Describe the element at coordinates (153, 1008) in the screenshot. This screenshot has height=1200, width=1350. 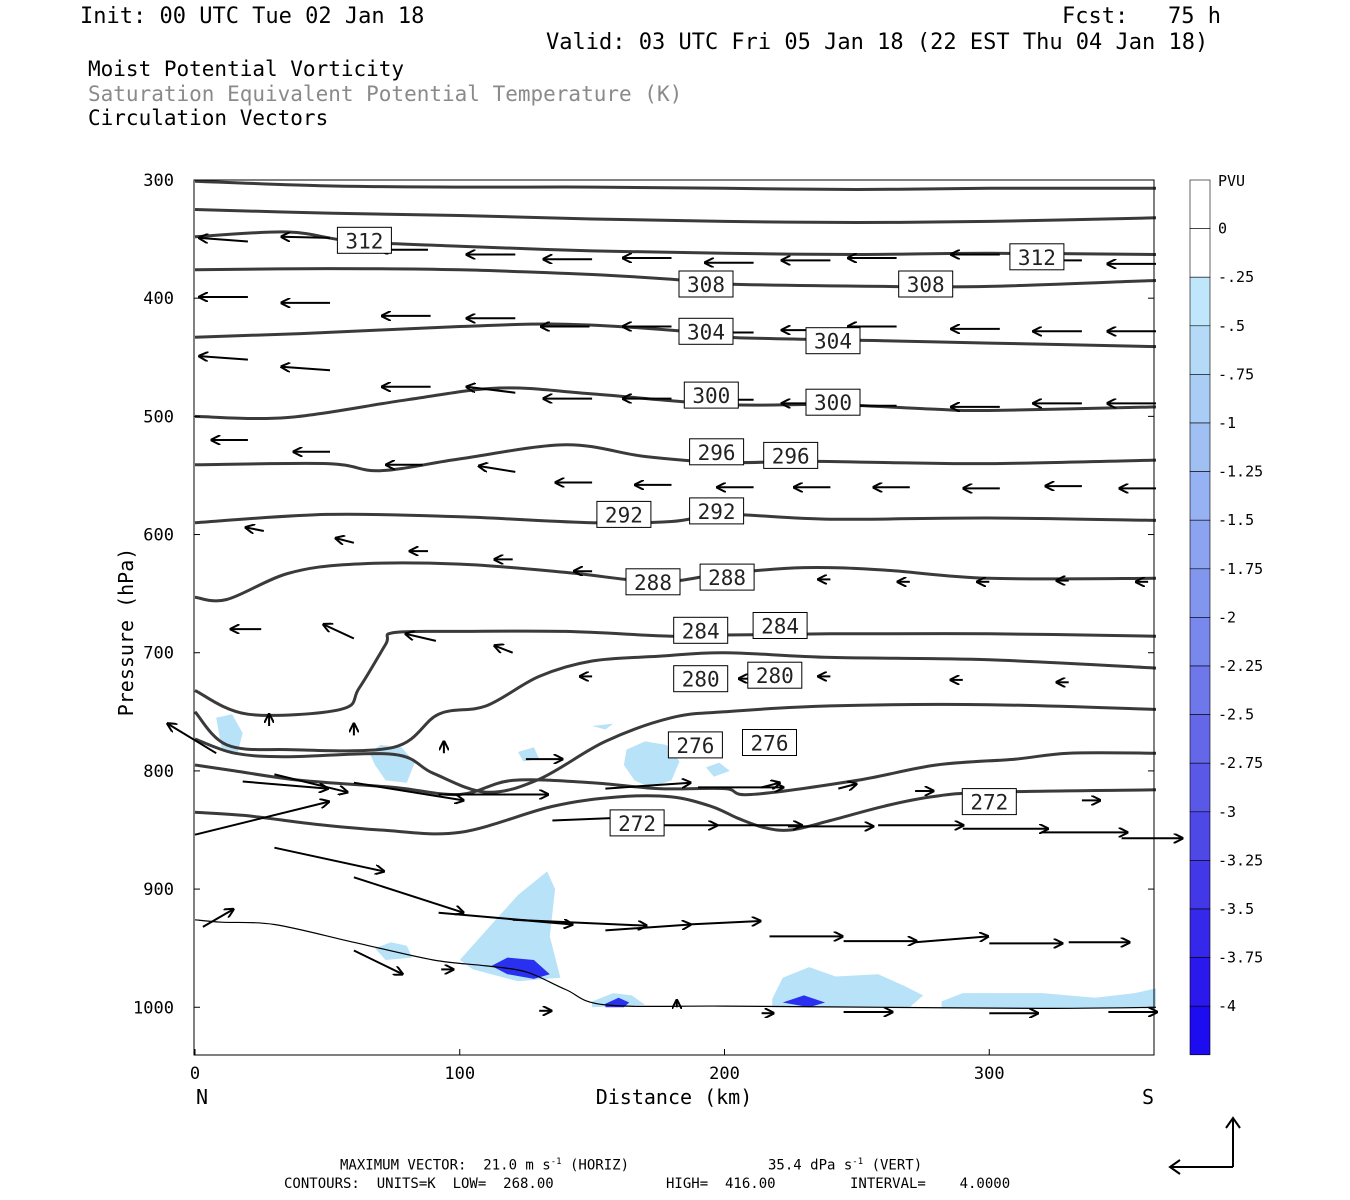
I see `y-tick-label: 1000` at that location.